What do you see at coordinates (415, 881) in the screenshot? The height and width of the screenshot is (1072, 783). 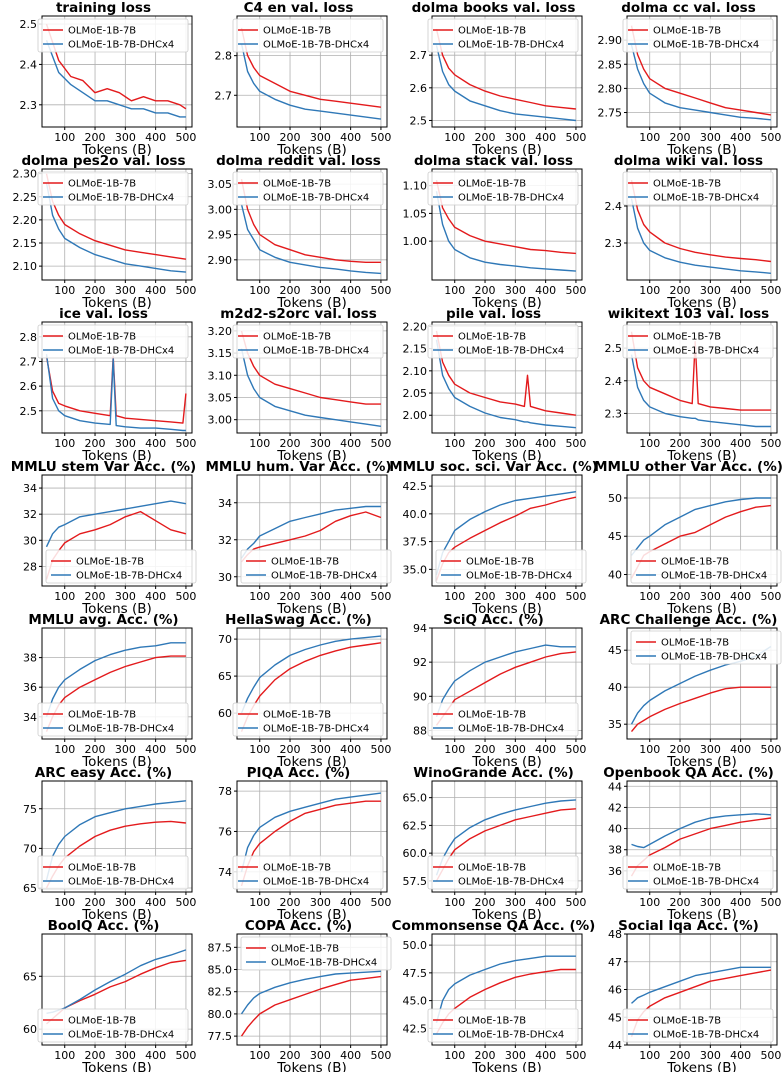 I see `y-tick-label: 57.5` at bounding box center [415, 881].